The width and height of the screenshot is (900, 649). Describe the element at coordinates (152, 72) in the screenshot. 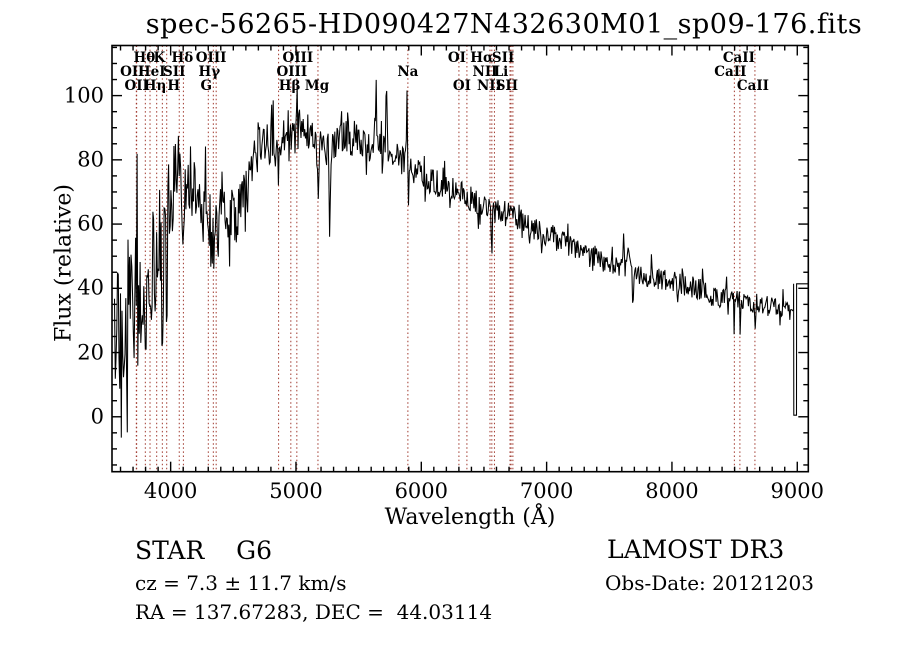

I see `spectral-line-label: HeI` at that location.